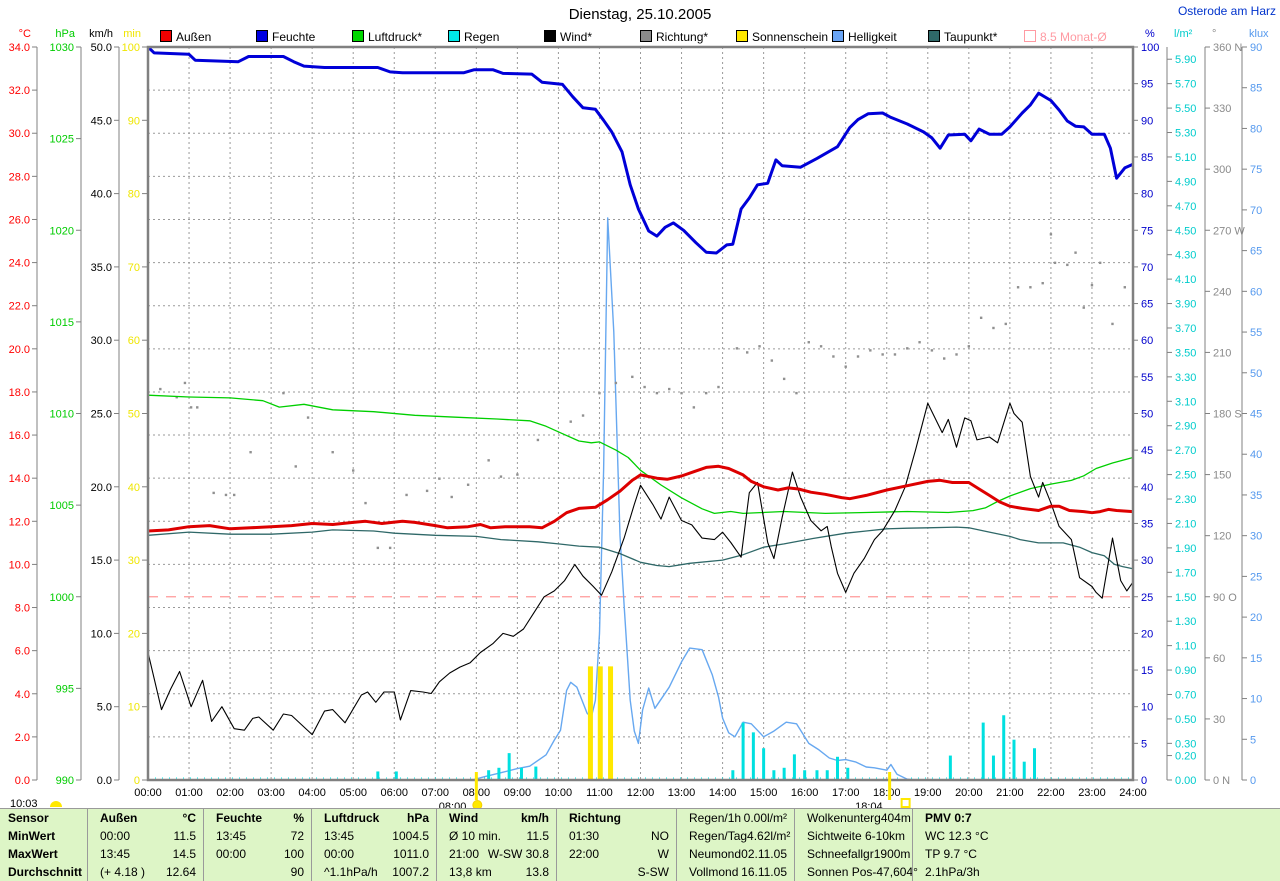  Describe the element at coordinates (1185, 256) in the screenshot. I see `axis-tick-label: 4.30` at that location.